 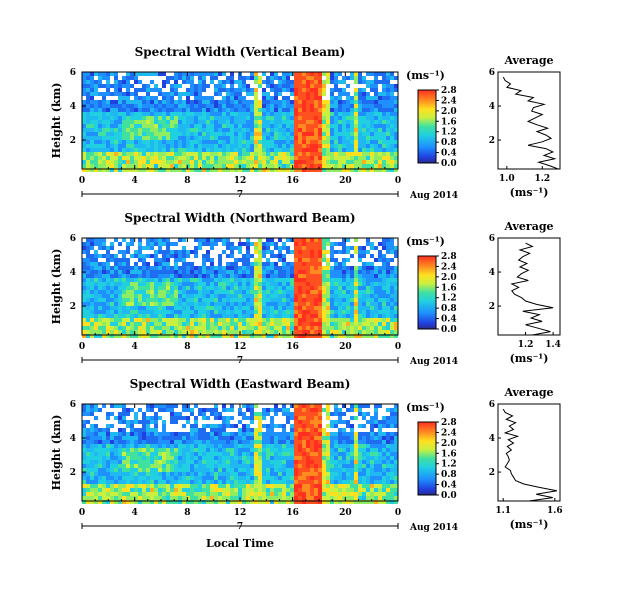 I want to click on profile-panel: Average 2 4 6 1.1 1.6 (ms⁻¹), so click(x=526, y=458).